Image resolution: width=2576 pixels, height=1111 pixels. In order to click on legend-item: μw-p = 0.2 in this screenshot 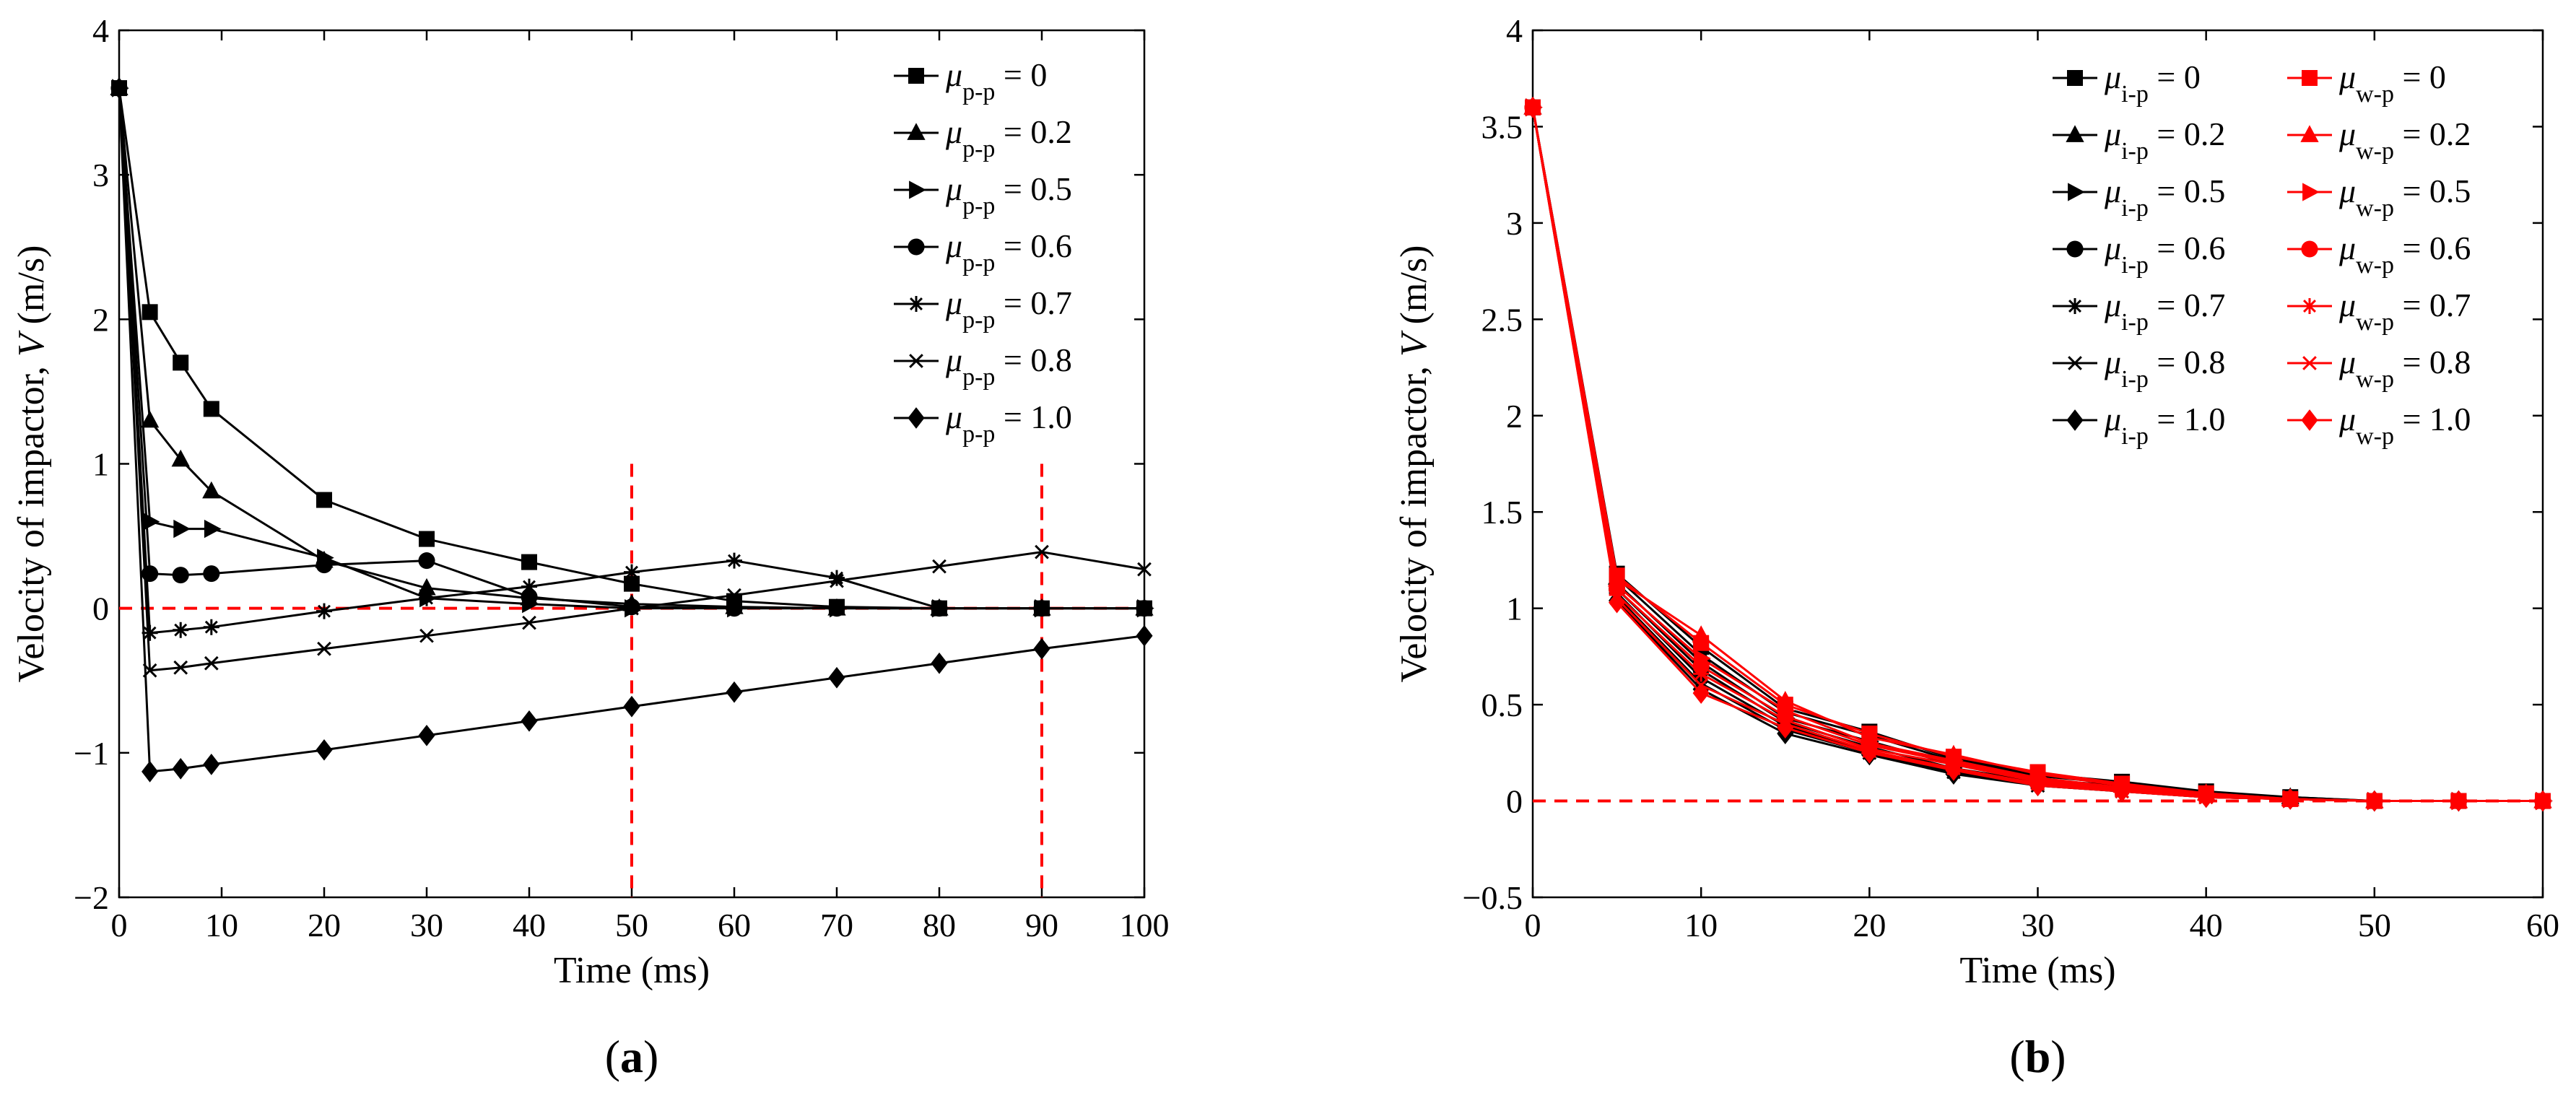, I will do `click(2379, 140)`.